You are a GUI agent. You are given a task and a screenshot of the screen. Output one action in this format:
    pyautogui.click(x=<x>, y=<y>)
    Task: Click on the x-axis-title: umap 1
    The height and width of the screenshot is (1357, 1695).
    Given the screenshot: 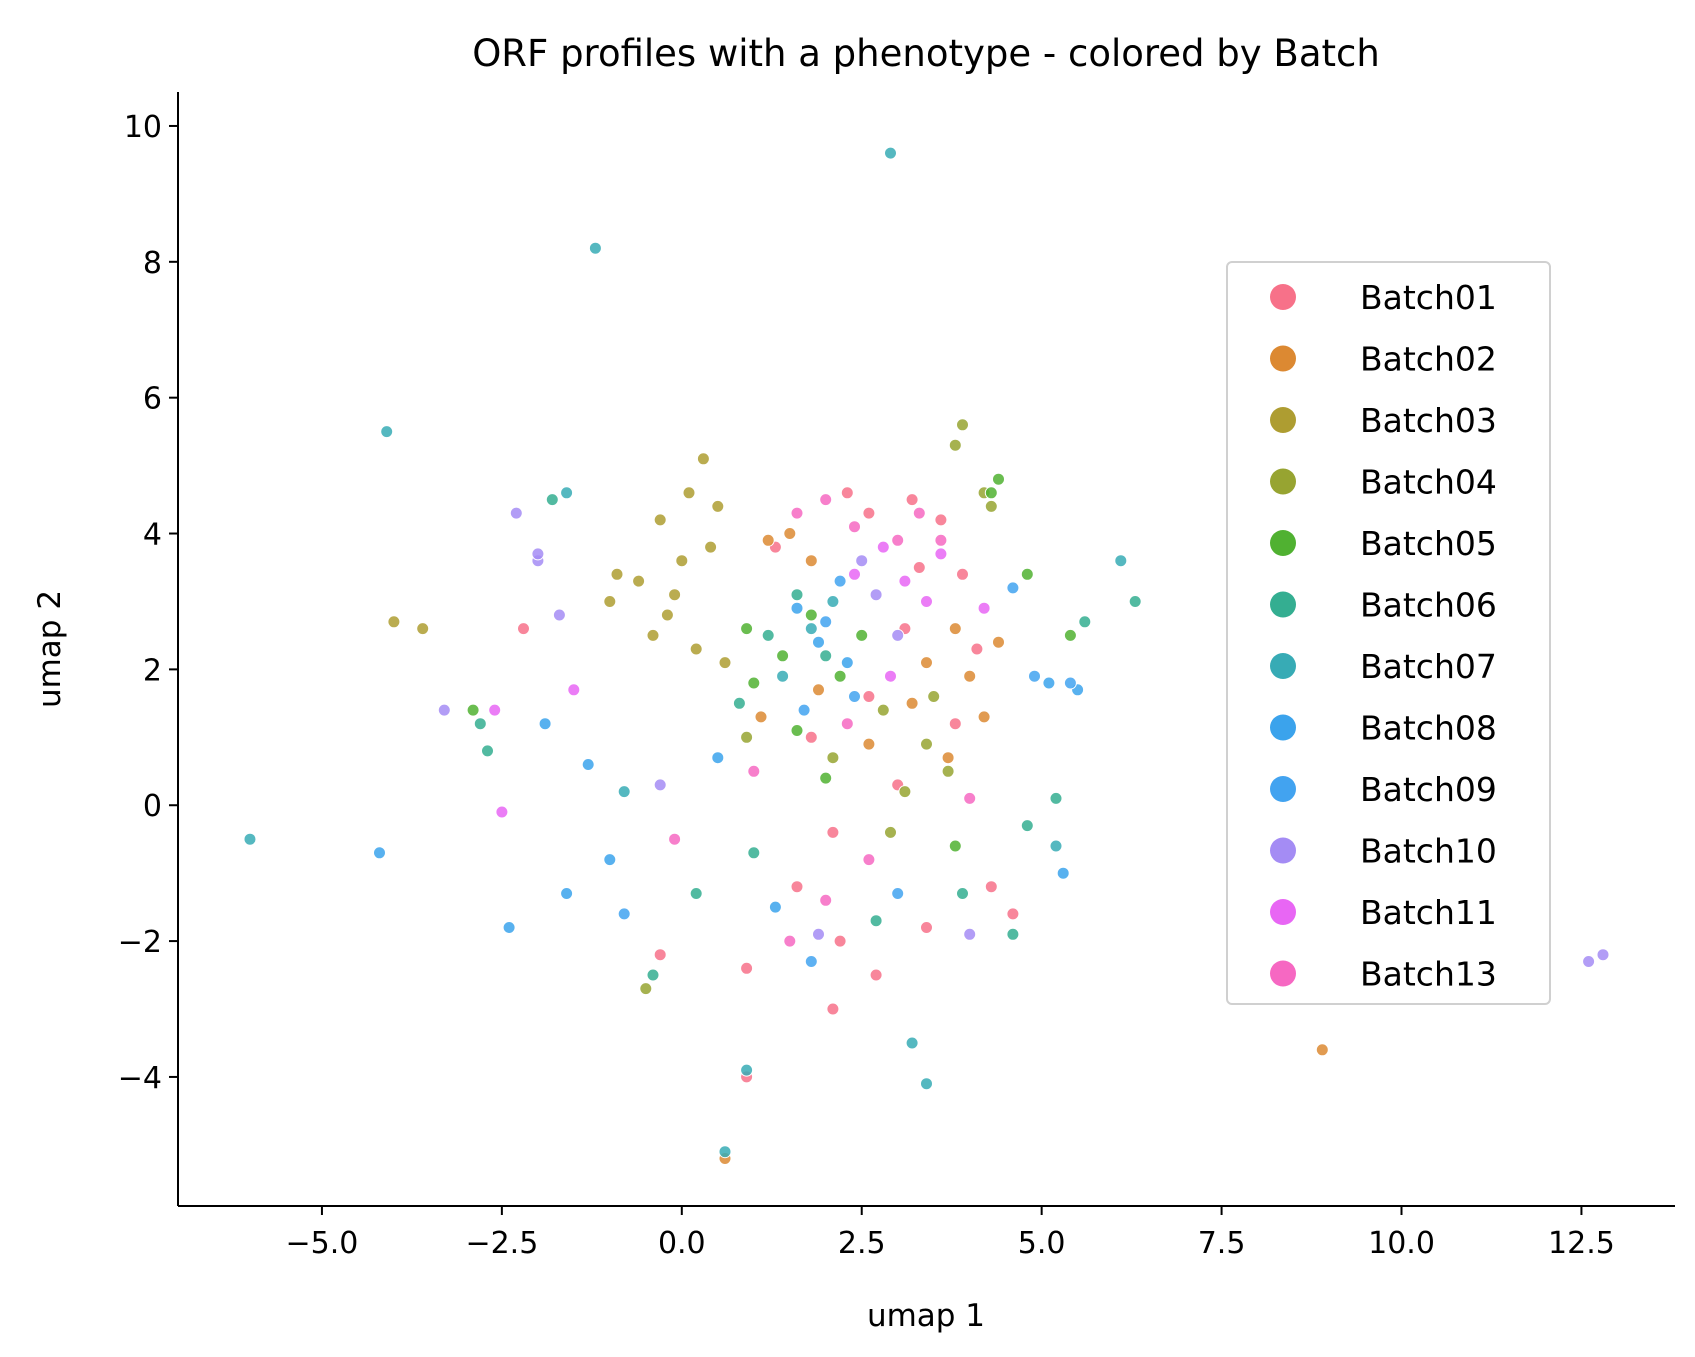 What is the action you would take?
    pyautogui.click(x=926, y=1316)
    